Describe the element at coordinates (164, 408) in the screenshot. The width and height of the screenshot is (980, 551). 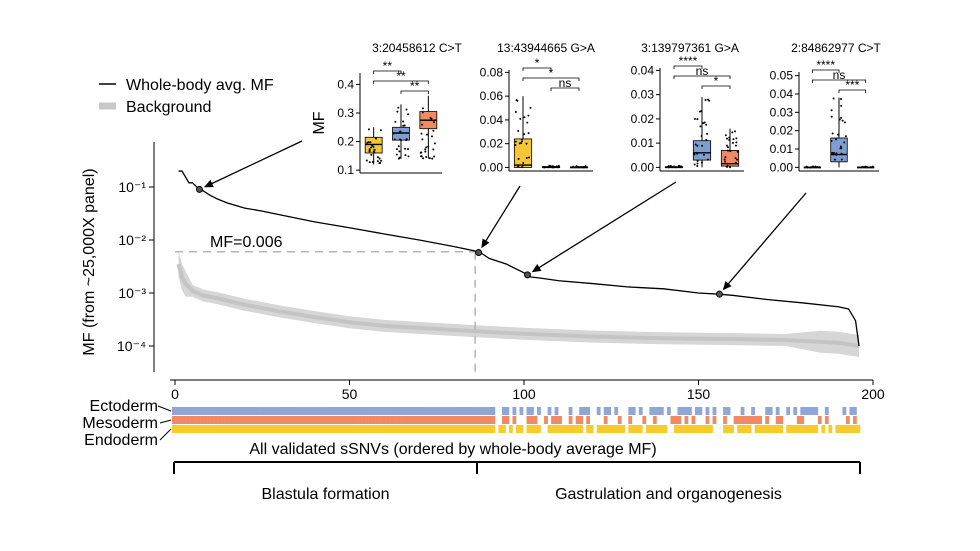
I see `track-leader-ectoderm` at that location.